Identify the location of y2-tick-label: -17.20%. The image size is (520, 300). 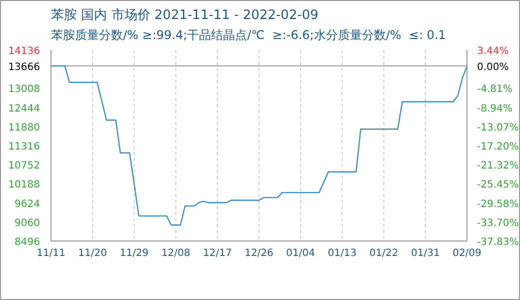
(498, 147).